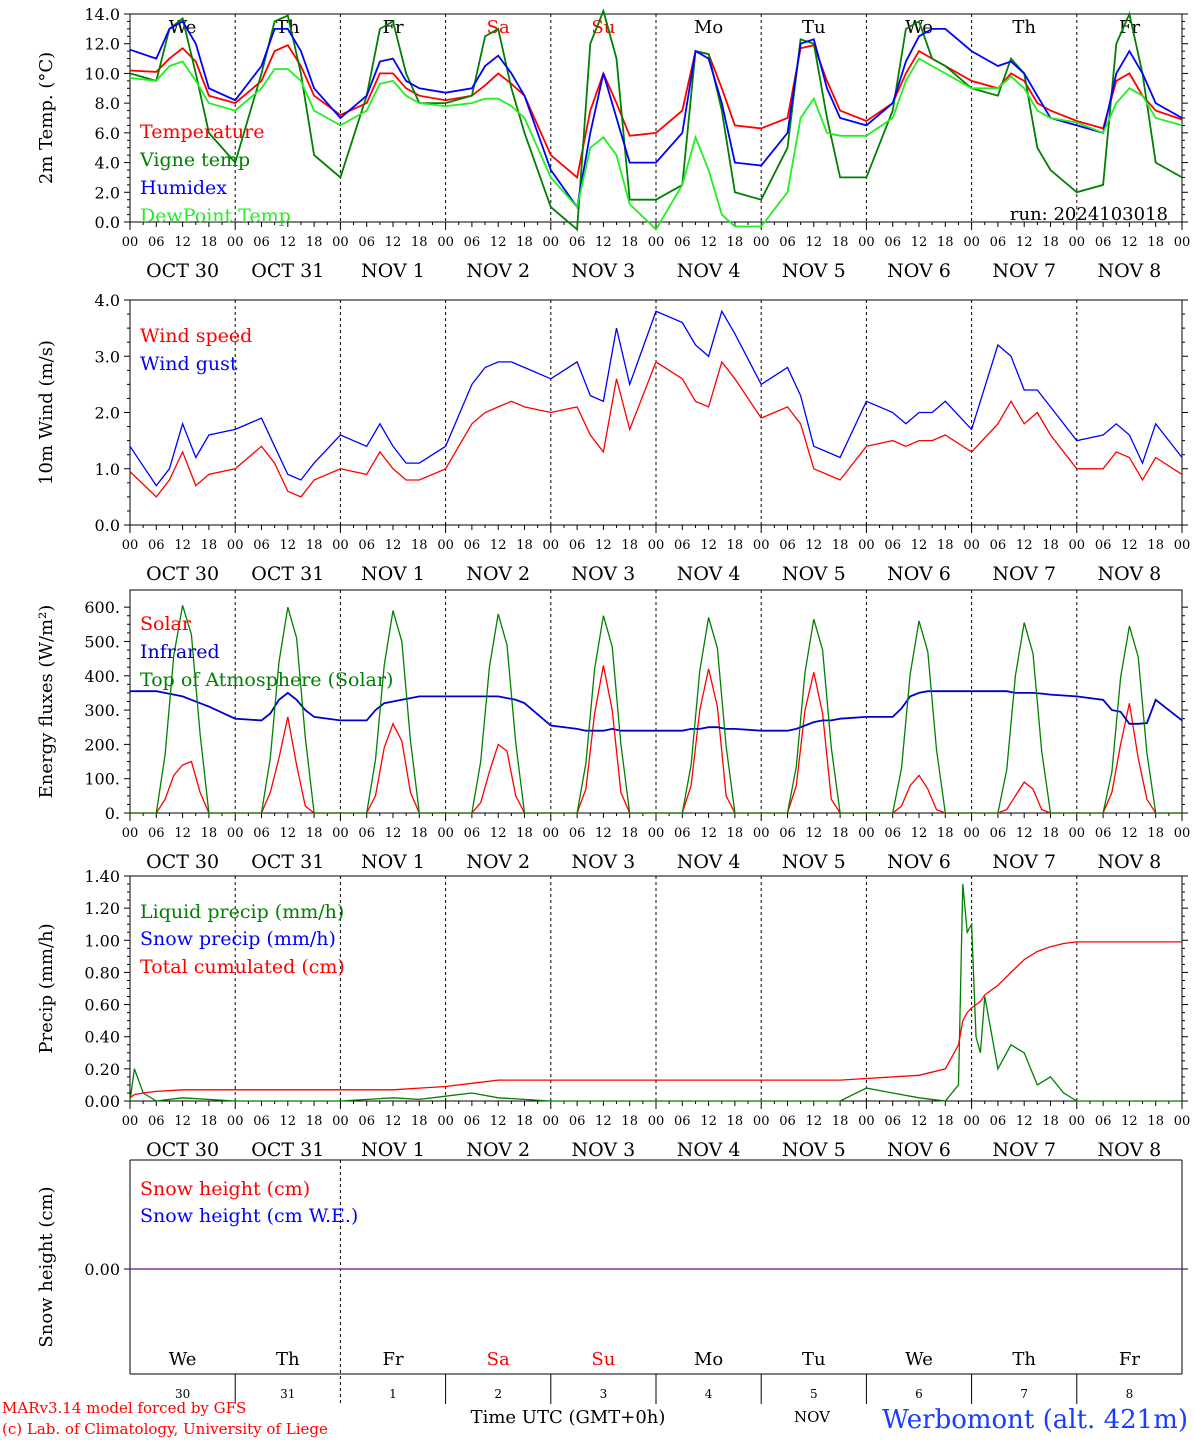 Image resolution: width=1194 pixels, height=1440 pixels. What do you see at coordinates (194, 160) in the screenshot?
I see `legend-entry: Vigne temp` at bounding box center [194, 160].